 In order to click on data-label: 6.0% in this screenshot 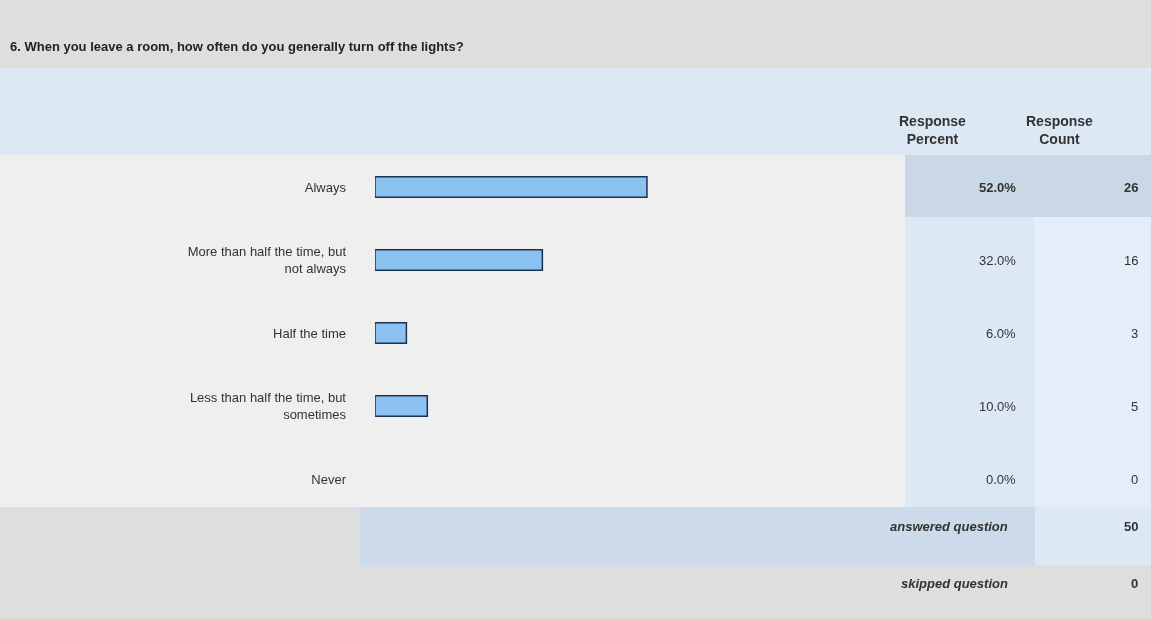, I will do `click(1001, 333)`.